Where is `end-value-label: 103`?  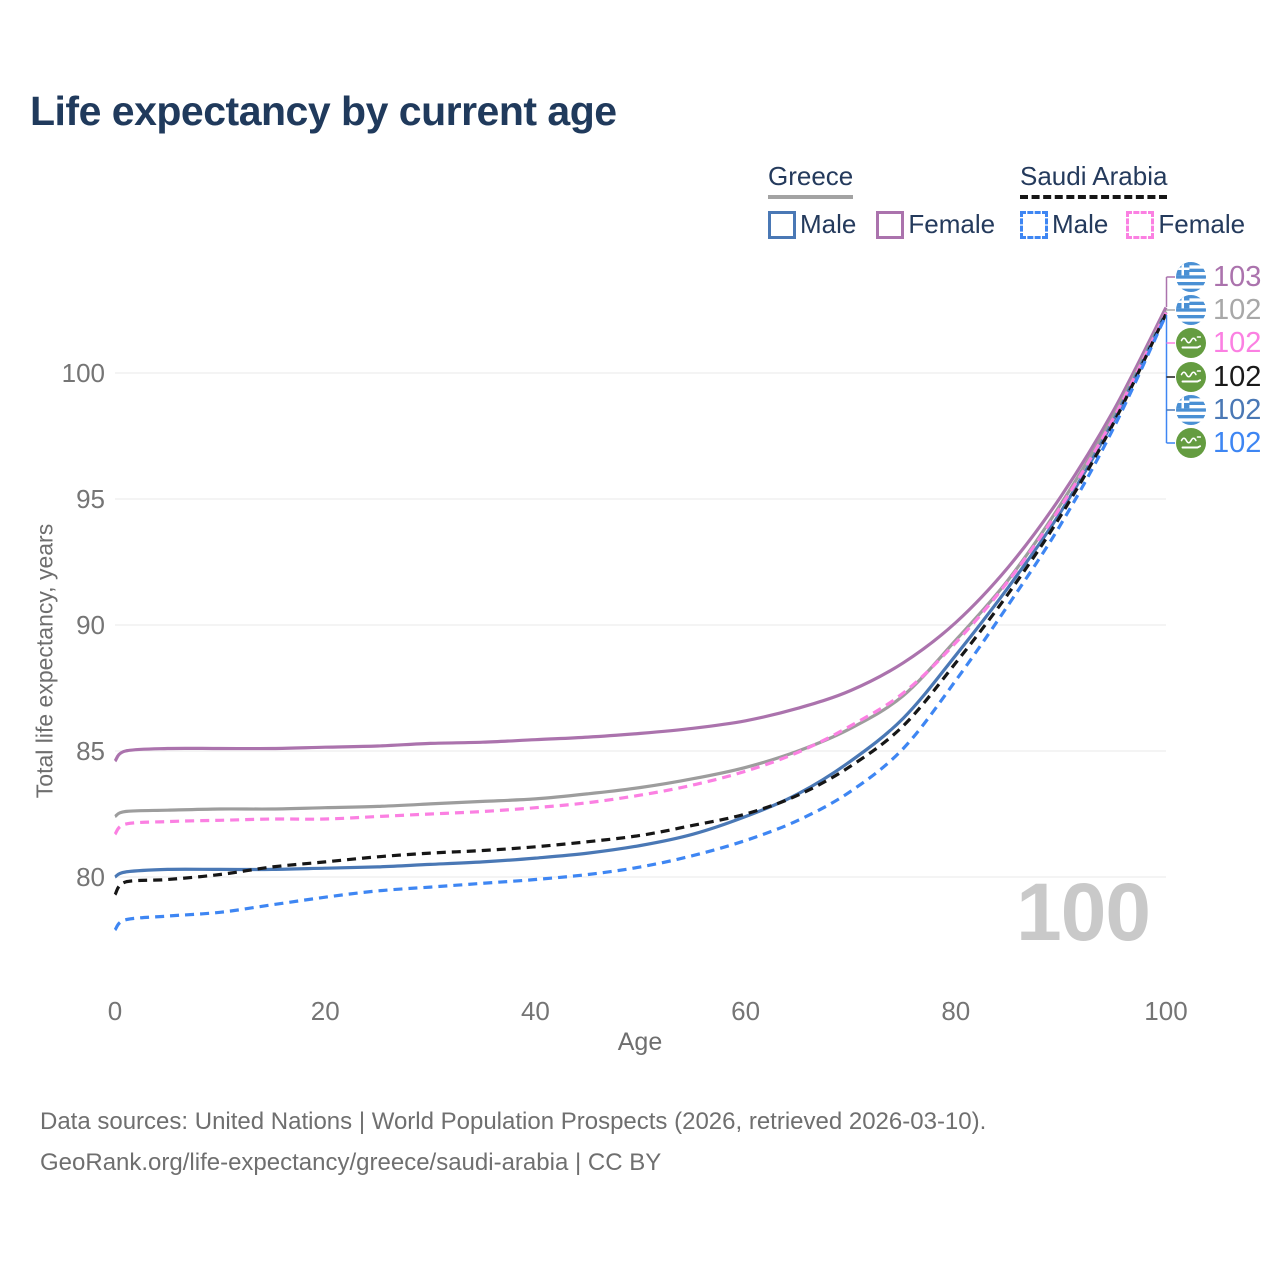 end-value-label: 103 is located at coordinates (1237, 277).